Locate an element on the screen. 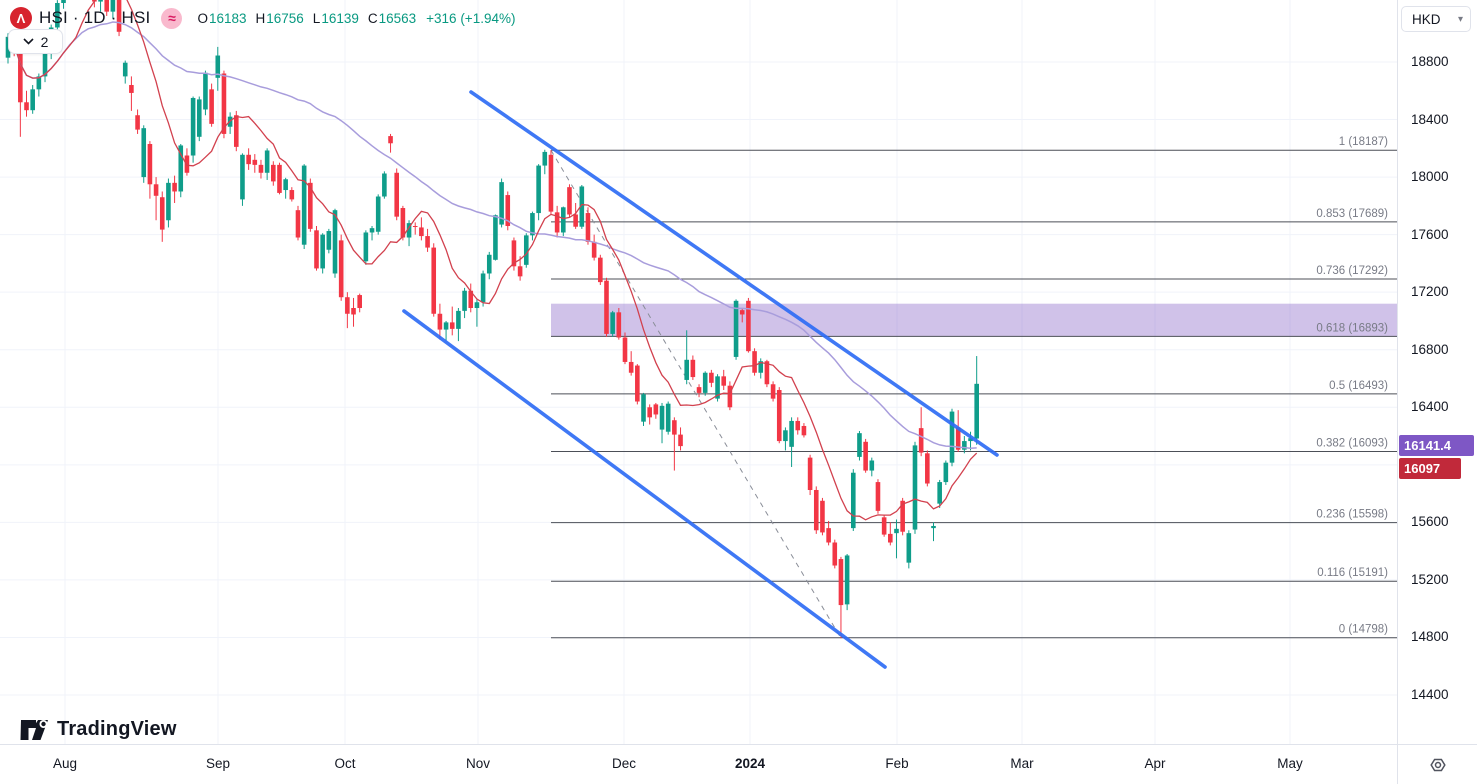  high-value: 16756 is located at coordinates (285, 18).